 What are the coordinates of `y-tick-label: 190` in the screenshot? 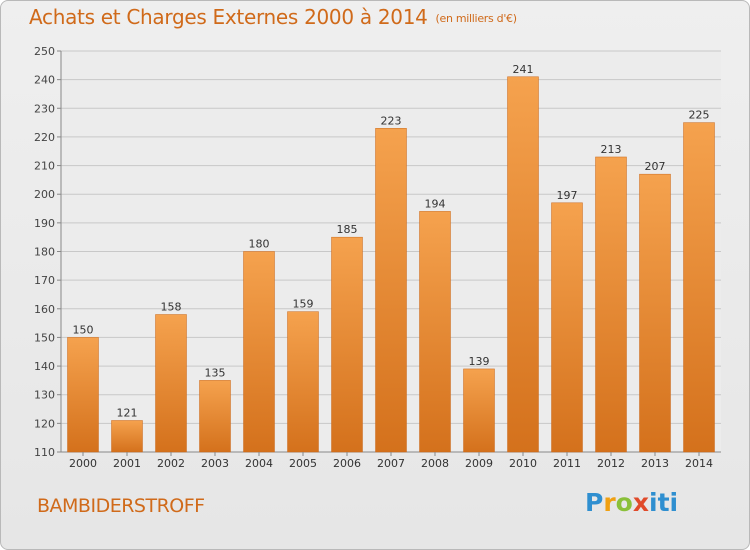 It's located at (44, 223).